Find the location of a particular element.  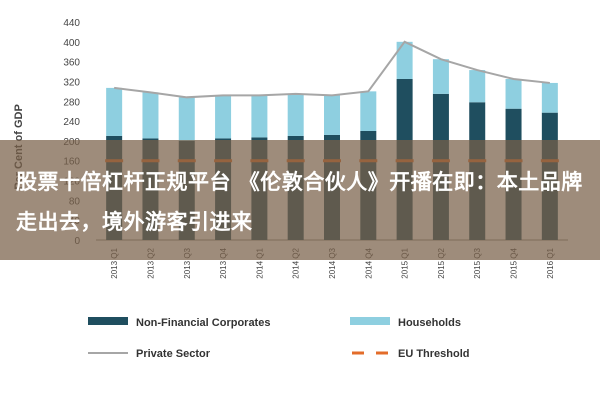

x-tick-label: 2013 Q3 is located at coordinates (187, 262).